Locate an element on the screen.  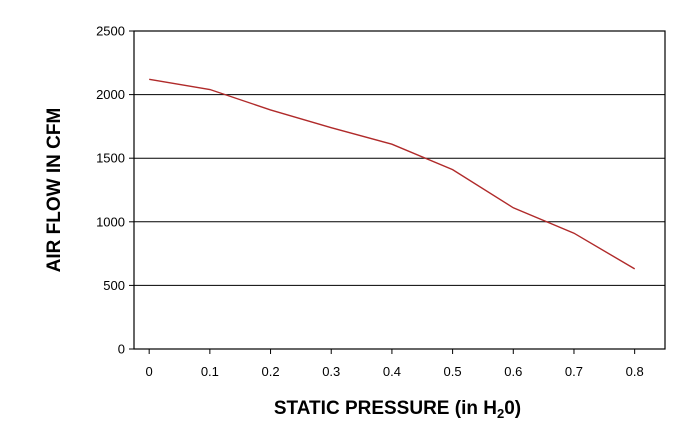
x-tick-label: 0.2 is located at coordinates (271, 371).